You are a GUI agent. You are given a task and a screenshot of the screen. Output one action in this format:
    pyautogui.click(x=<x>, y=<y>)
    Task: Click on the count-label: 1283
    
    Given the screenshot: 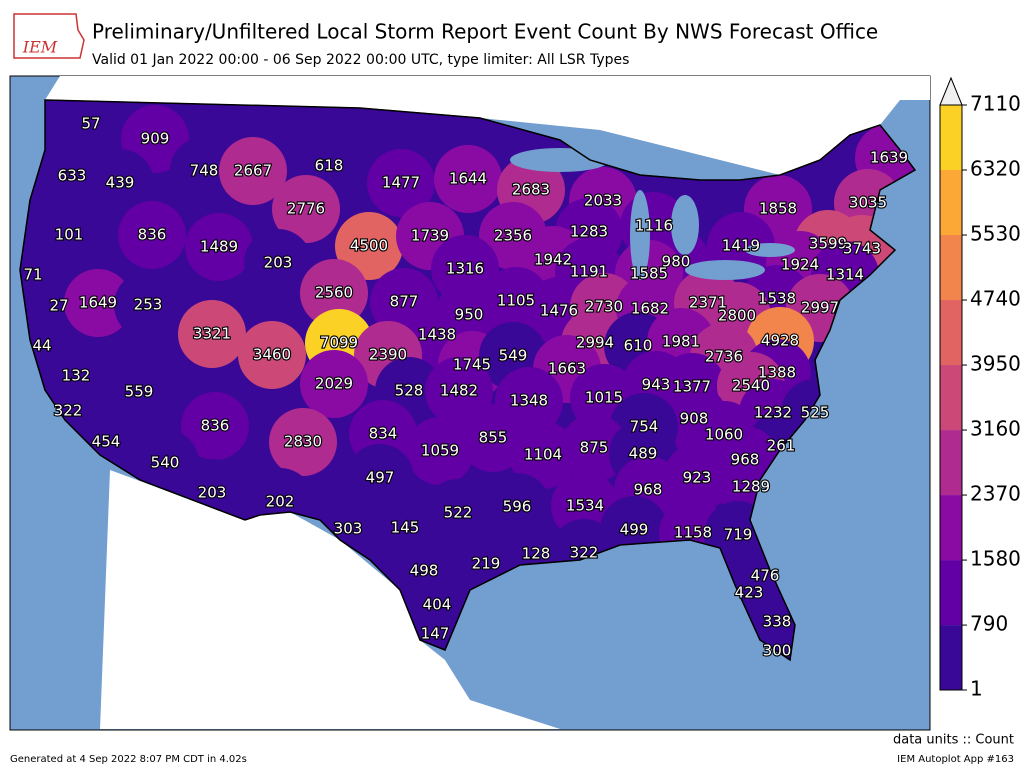 What is the action you would take?
    pyautogui.click(x=589, y=232)
    